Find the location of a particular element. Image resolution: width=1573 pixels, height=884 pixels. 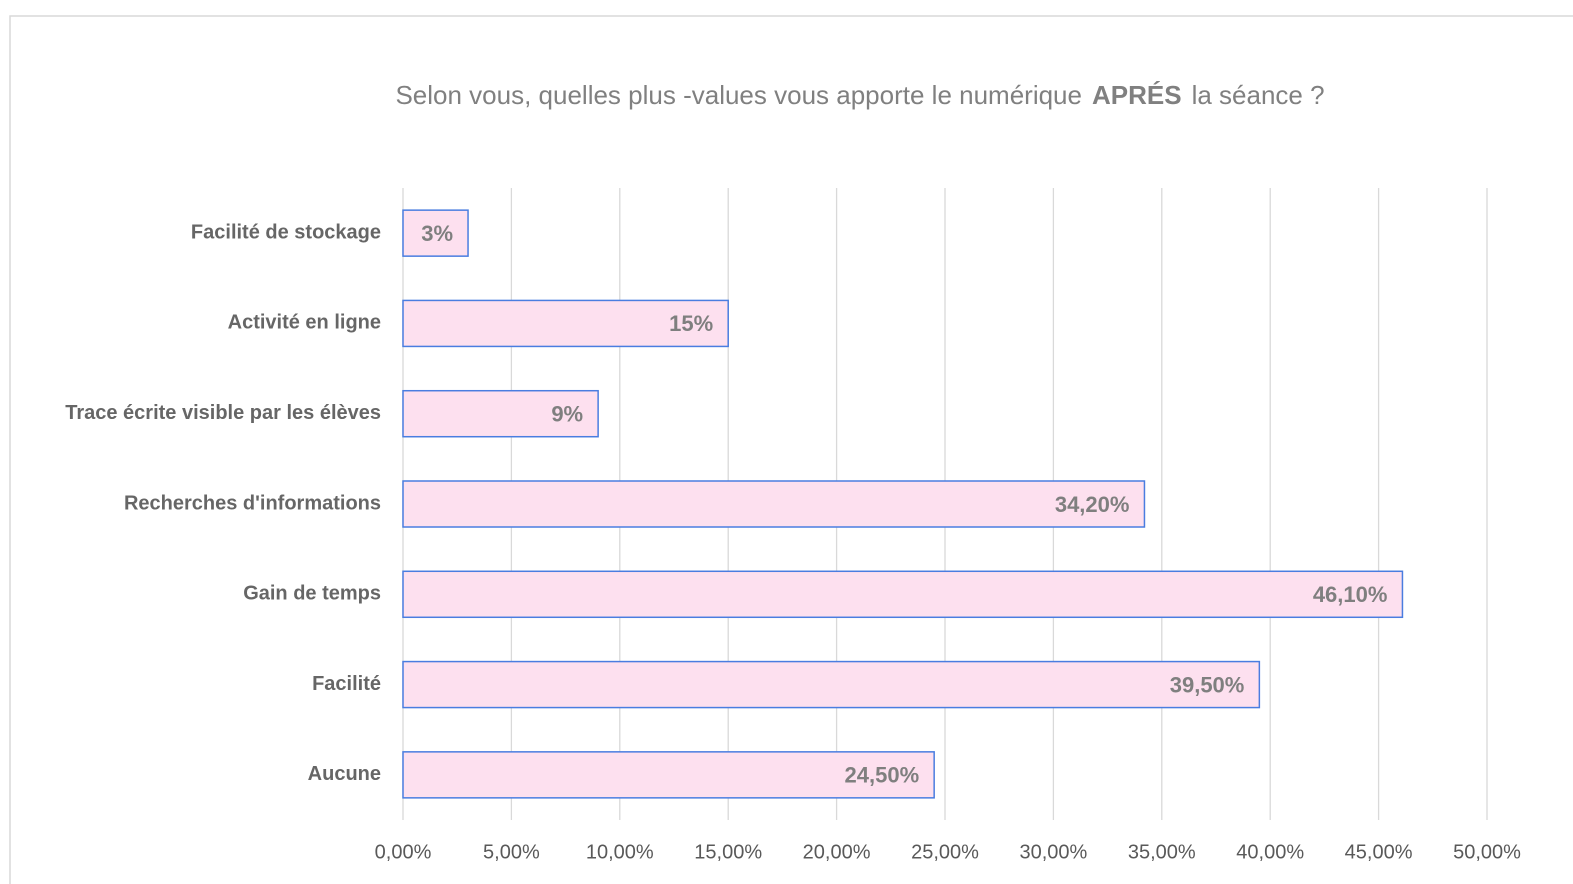

y-tick-label: Gain de temps is located at coordinates (312, 594).